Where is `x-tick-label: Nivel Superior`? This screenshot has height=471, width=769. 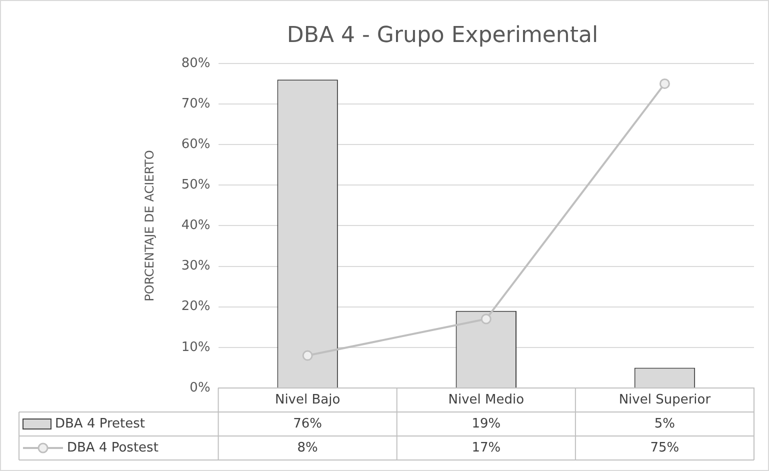
x-tick-label: Nivel Superior is located at coordinates (665, 400).